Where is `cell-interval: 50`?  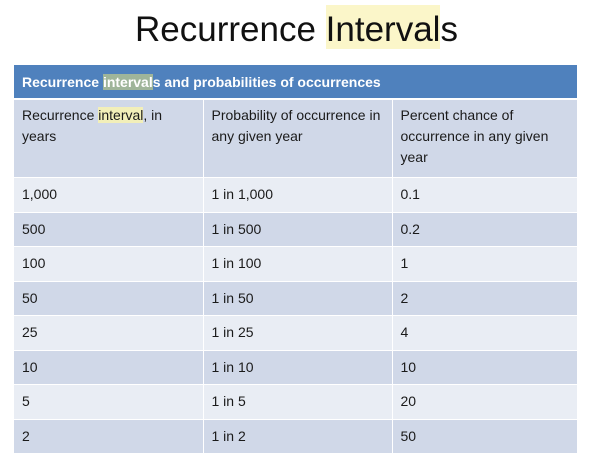 cell-interval: 50 is located at coordinates (109, 298).